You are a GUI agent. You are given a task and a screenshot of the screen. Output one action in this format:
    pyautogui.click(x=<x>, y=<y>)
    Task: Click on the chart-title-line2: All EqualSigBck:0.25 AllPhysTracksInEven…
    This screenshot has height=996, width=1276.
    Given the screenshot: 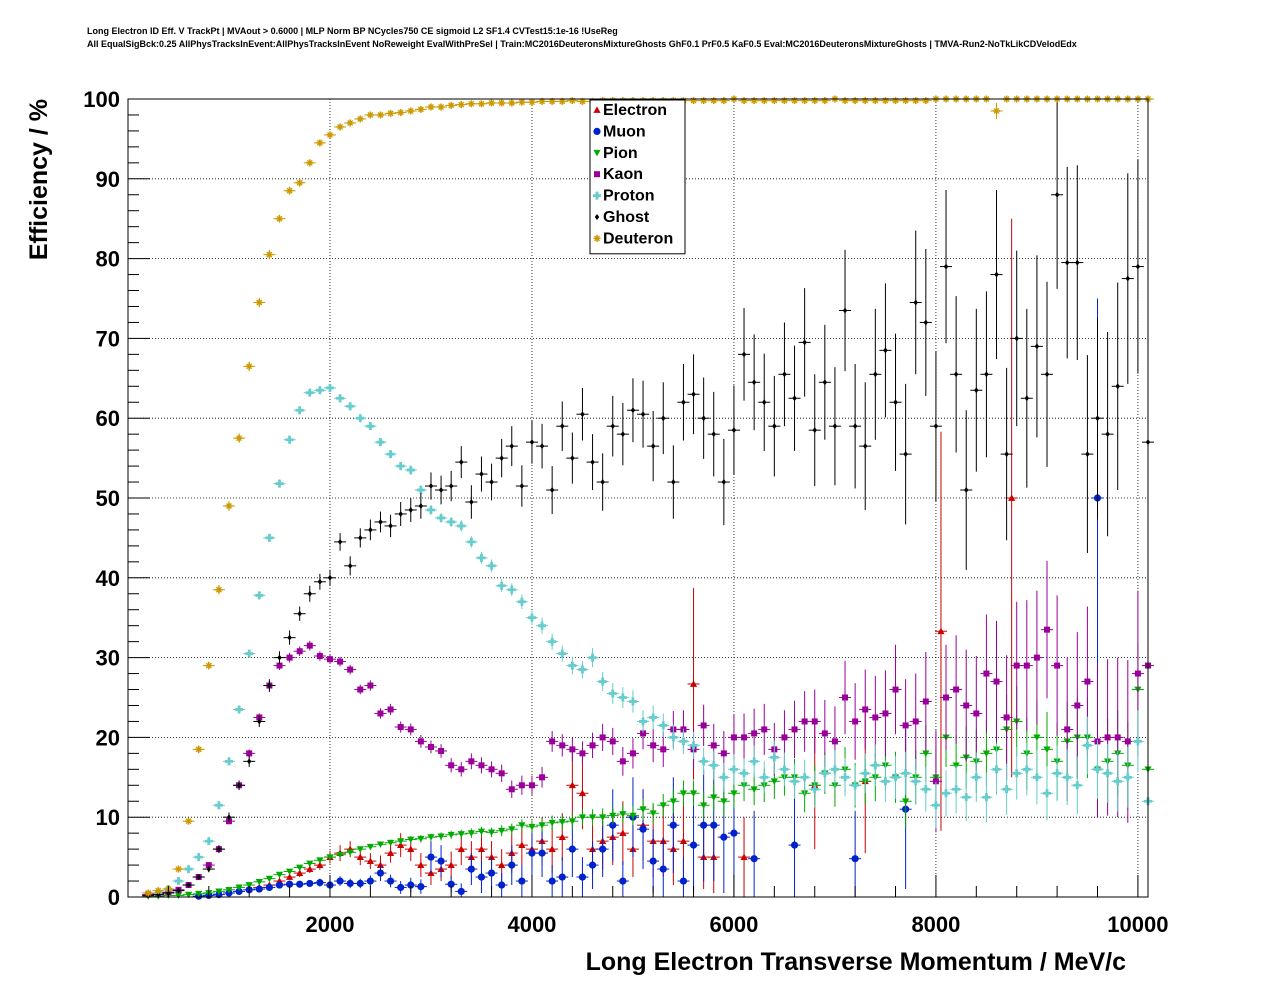 What is the action you would take?
    pyautogui.click(x=582, y=44)
    